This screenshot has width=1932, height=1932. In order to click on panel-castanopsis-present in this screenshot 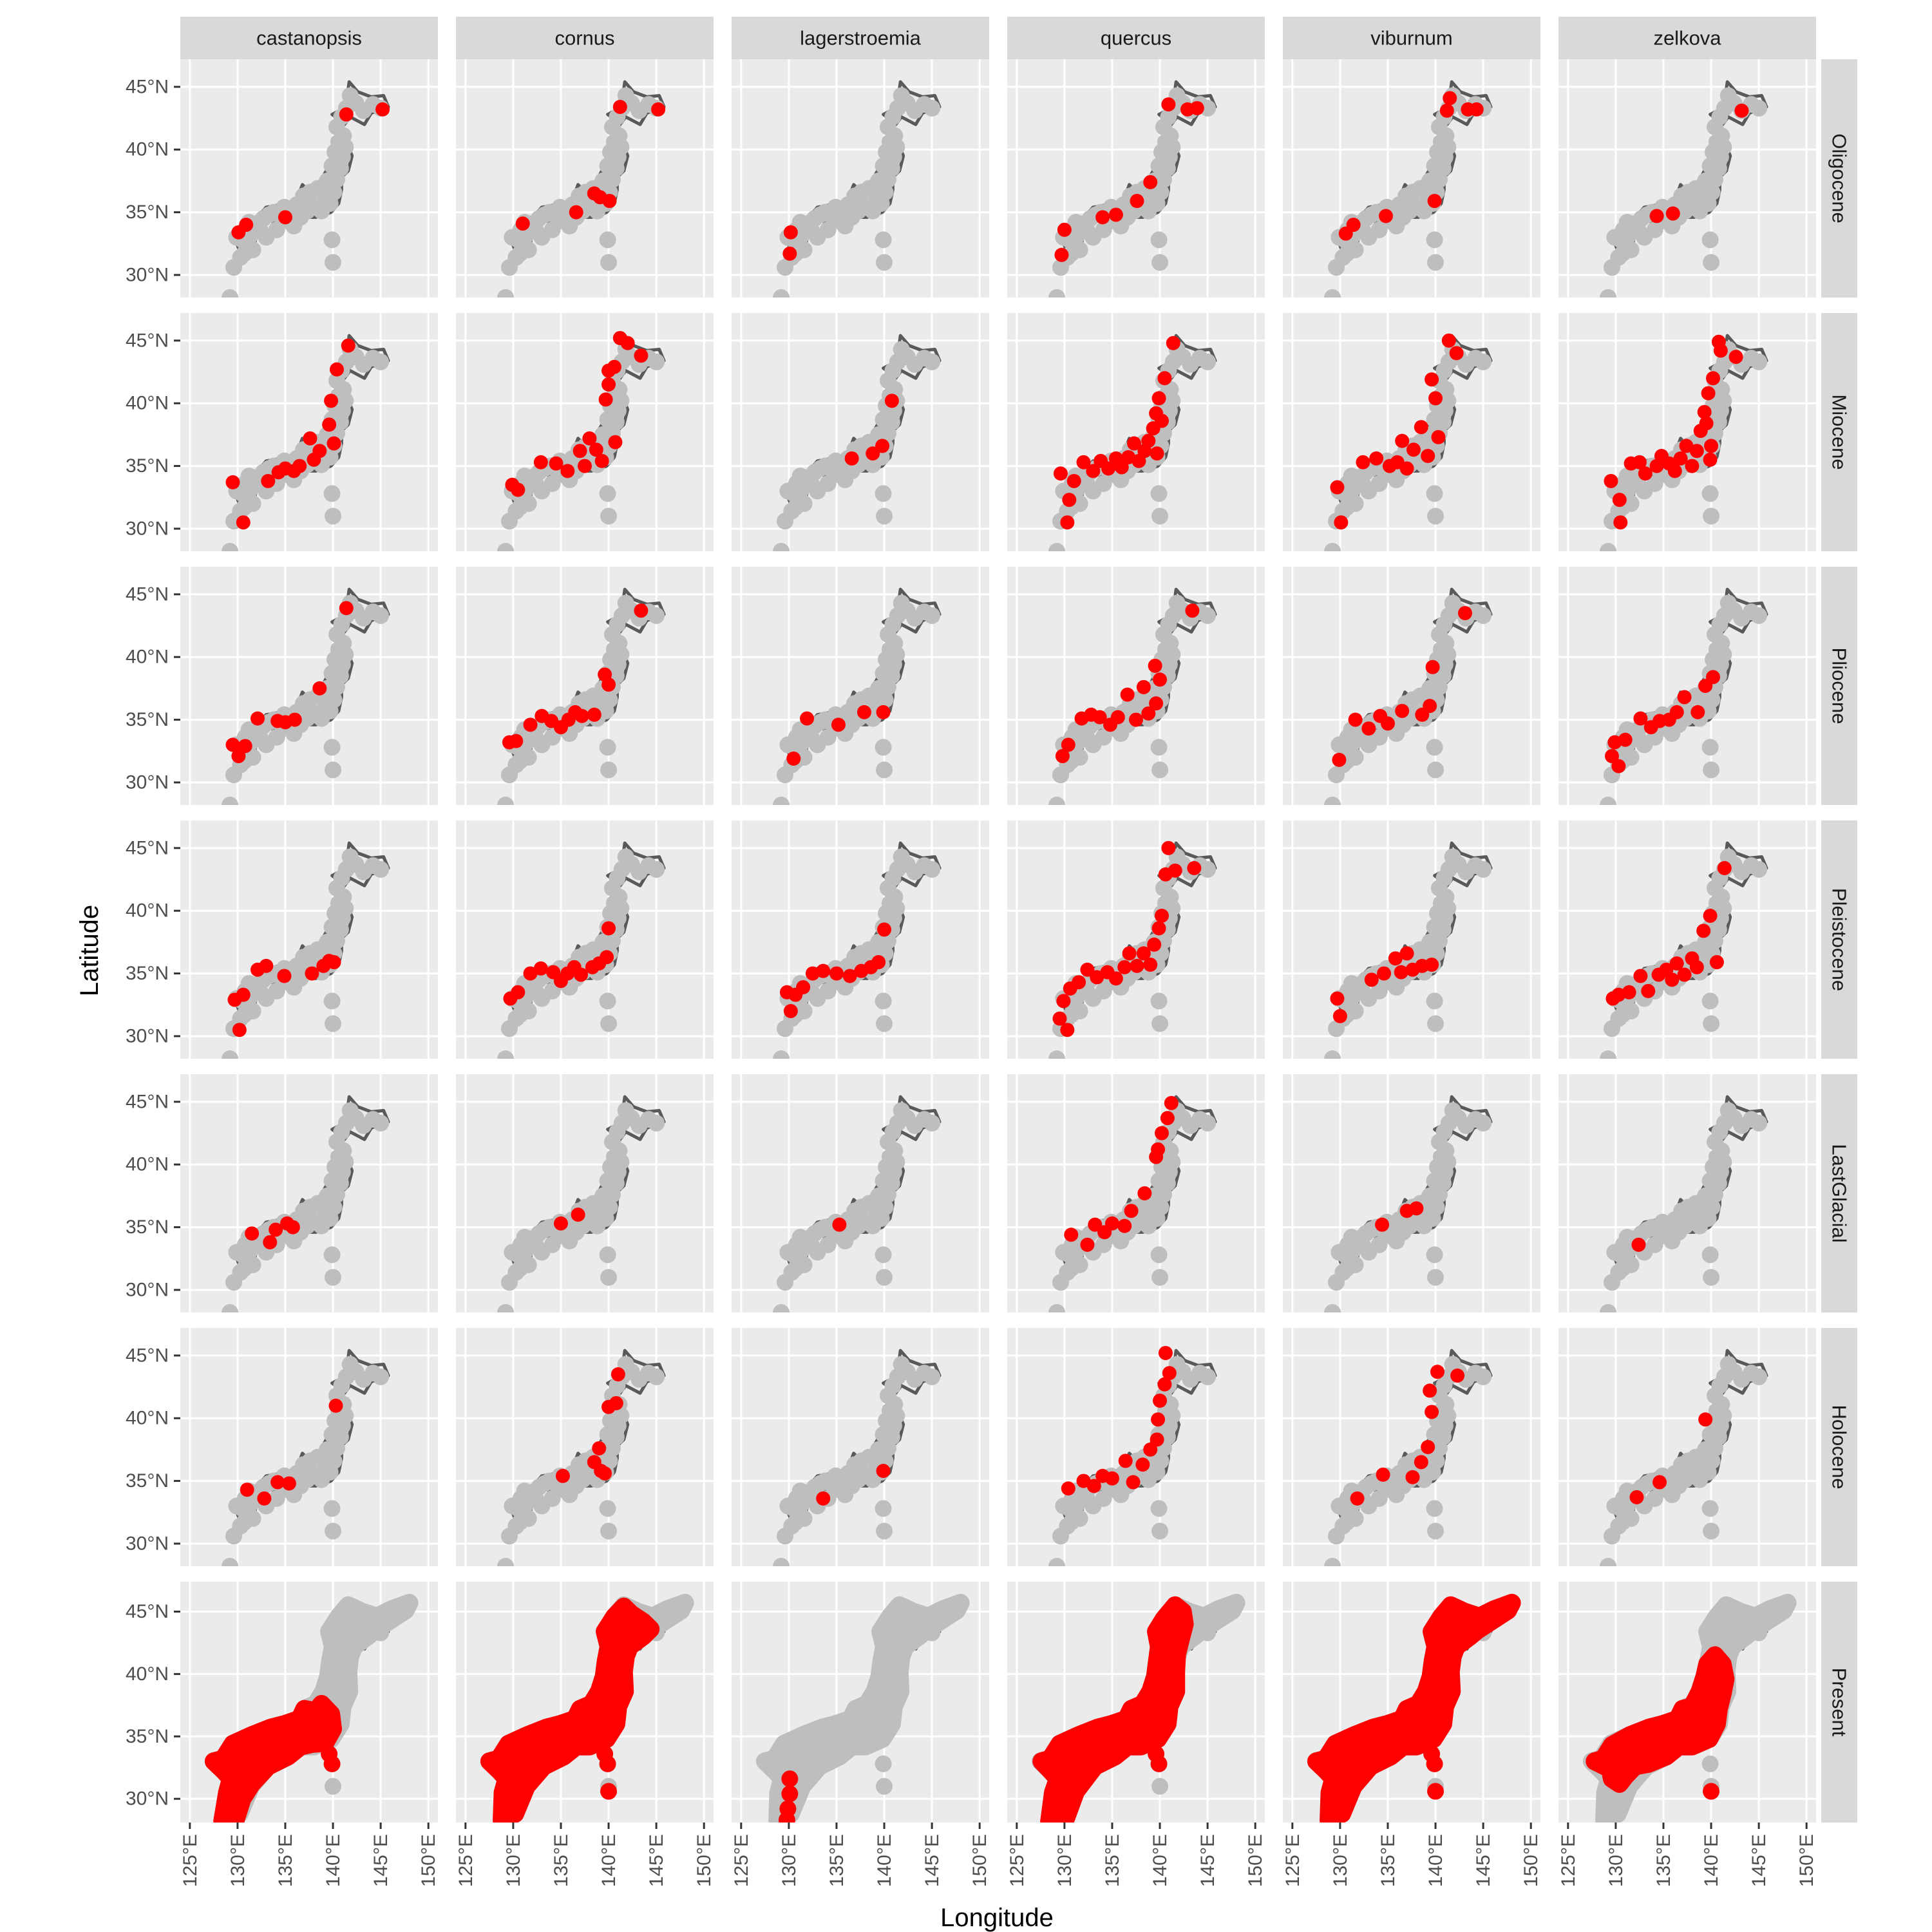, I will do `click(309, 1702)`.